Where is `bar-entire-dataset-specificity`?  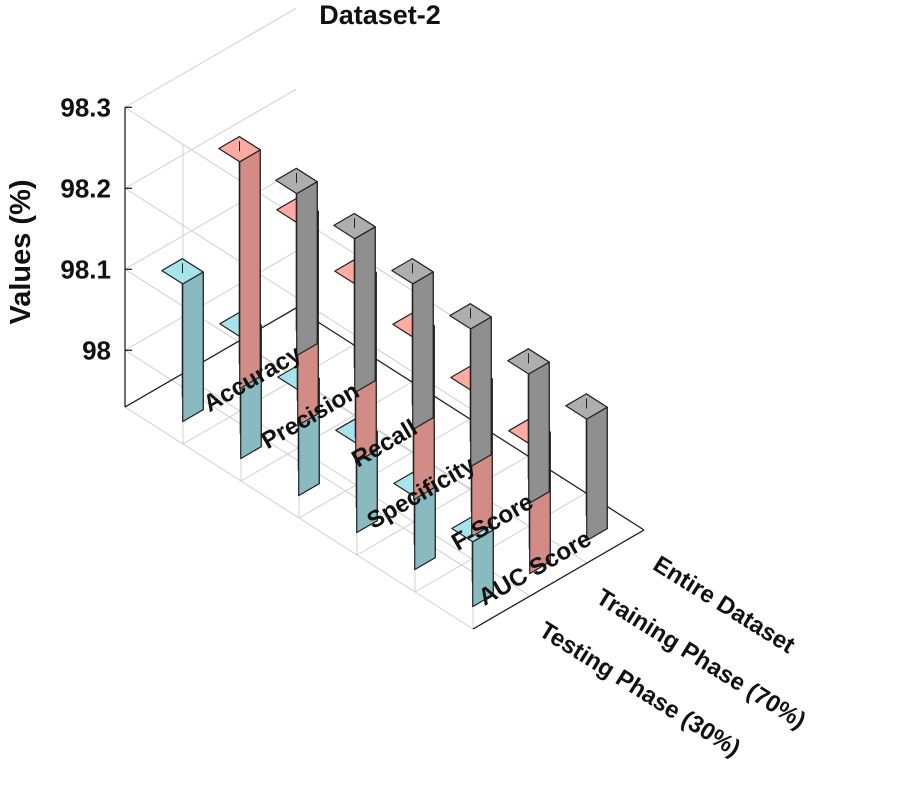
bar-entire-dataset-specificity is located at coordinates (470, 385).